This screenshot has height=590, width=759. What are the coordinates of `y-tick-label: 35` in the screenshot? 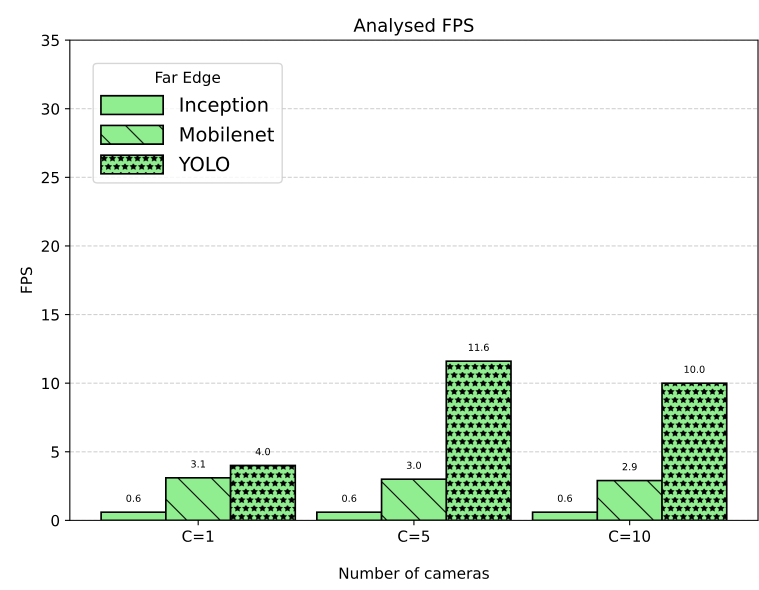 It's located at (50, 40).